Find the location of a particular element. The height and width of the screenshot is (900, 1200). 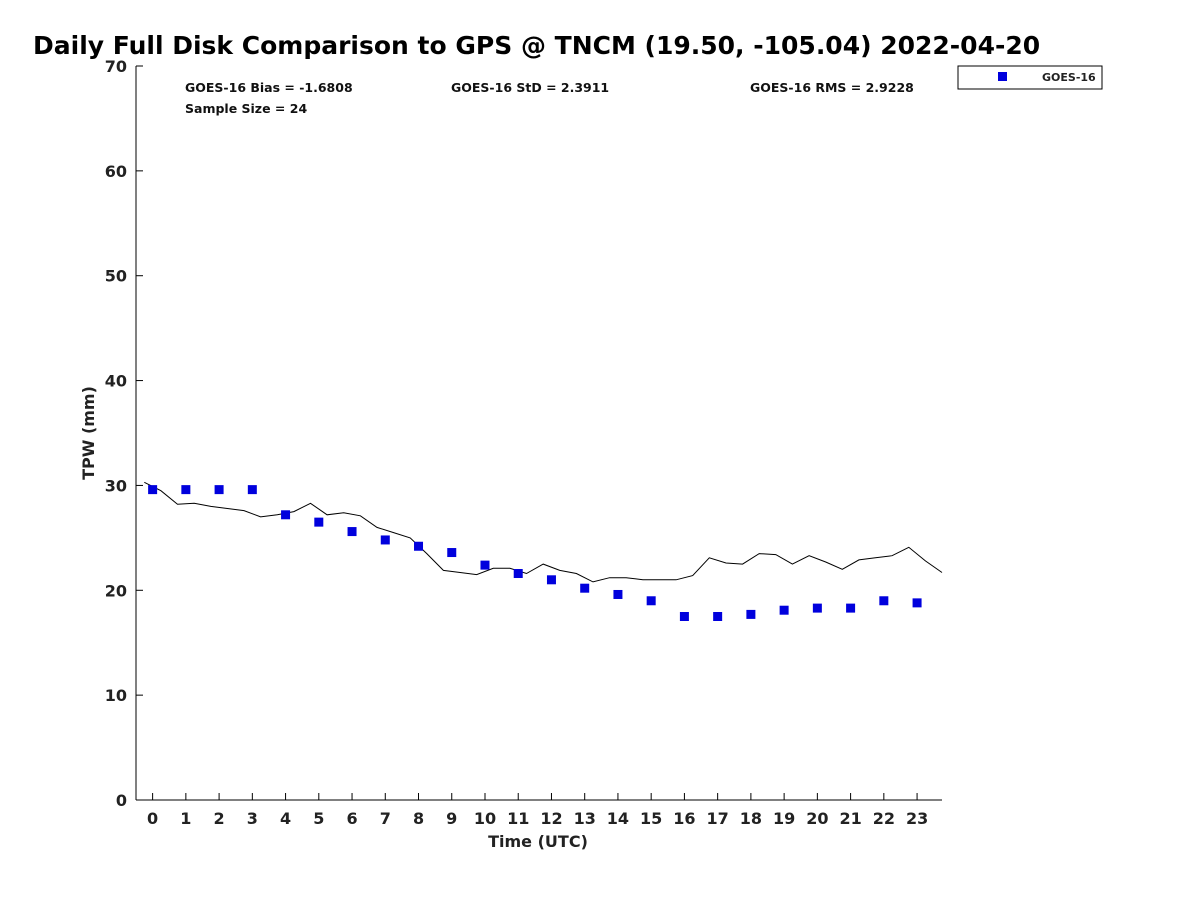

rms-stat: GOES-16 RMS = 2.9228 is located at coordinates (832, 87).